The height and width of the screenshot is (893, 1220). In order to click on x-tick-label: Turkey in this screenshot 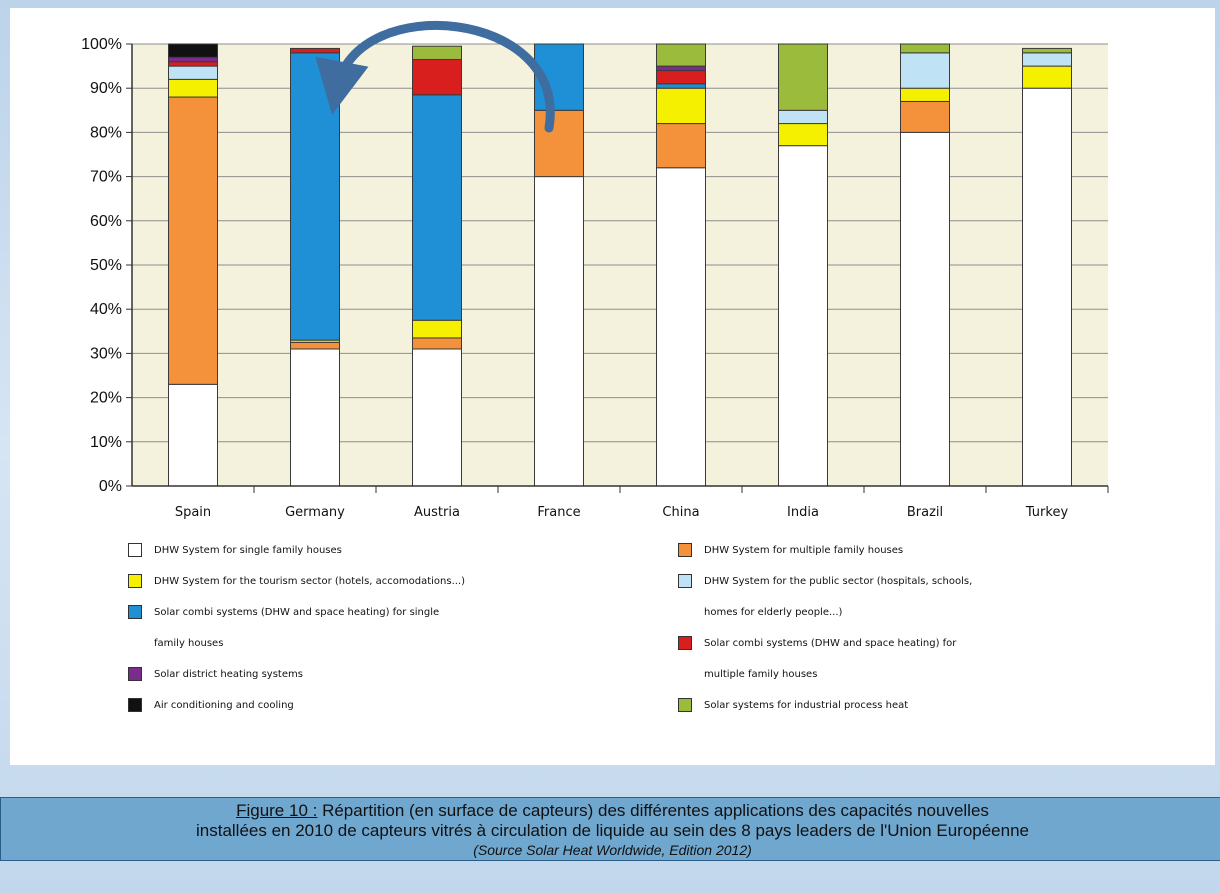, I will do `click(1047, 512)`.